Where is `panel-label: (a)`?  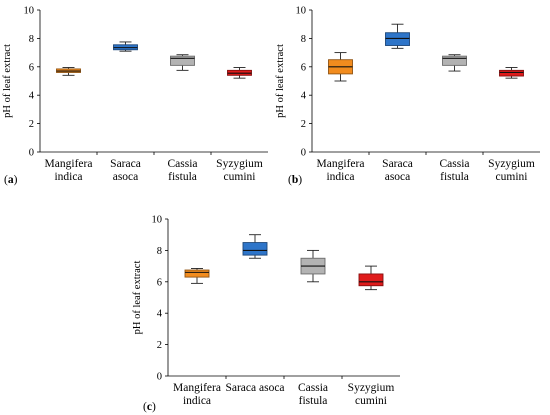 panel-label: (a) is located at coordinates (11, 180).